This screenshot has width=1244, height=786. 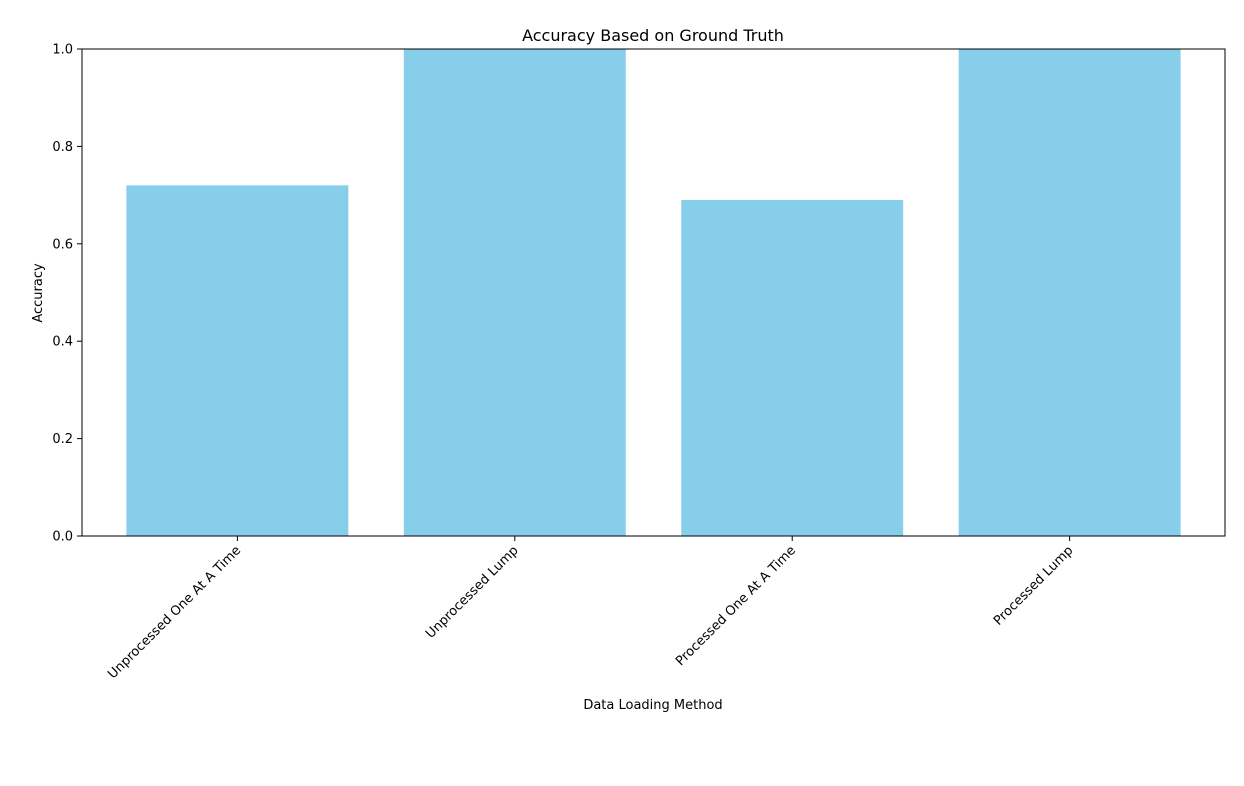 I want to click on y-tick-label: 0.6, so click(x=62, y=244).